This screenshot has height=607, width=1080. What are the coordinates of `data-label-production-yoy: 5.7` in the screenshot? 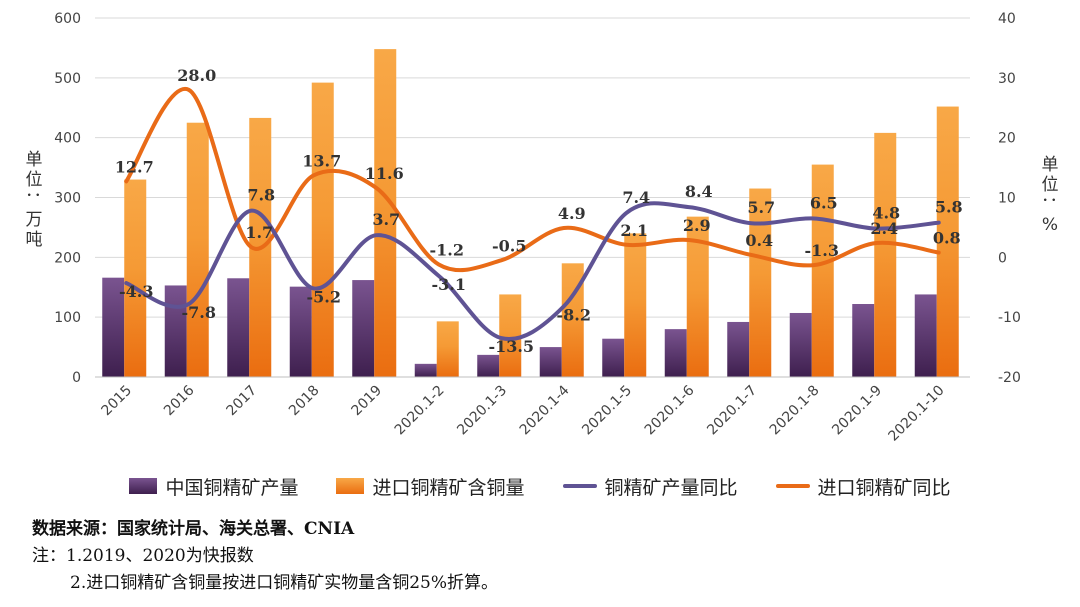 It's located at (761, 207).